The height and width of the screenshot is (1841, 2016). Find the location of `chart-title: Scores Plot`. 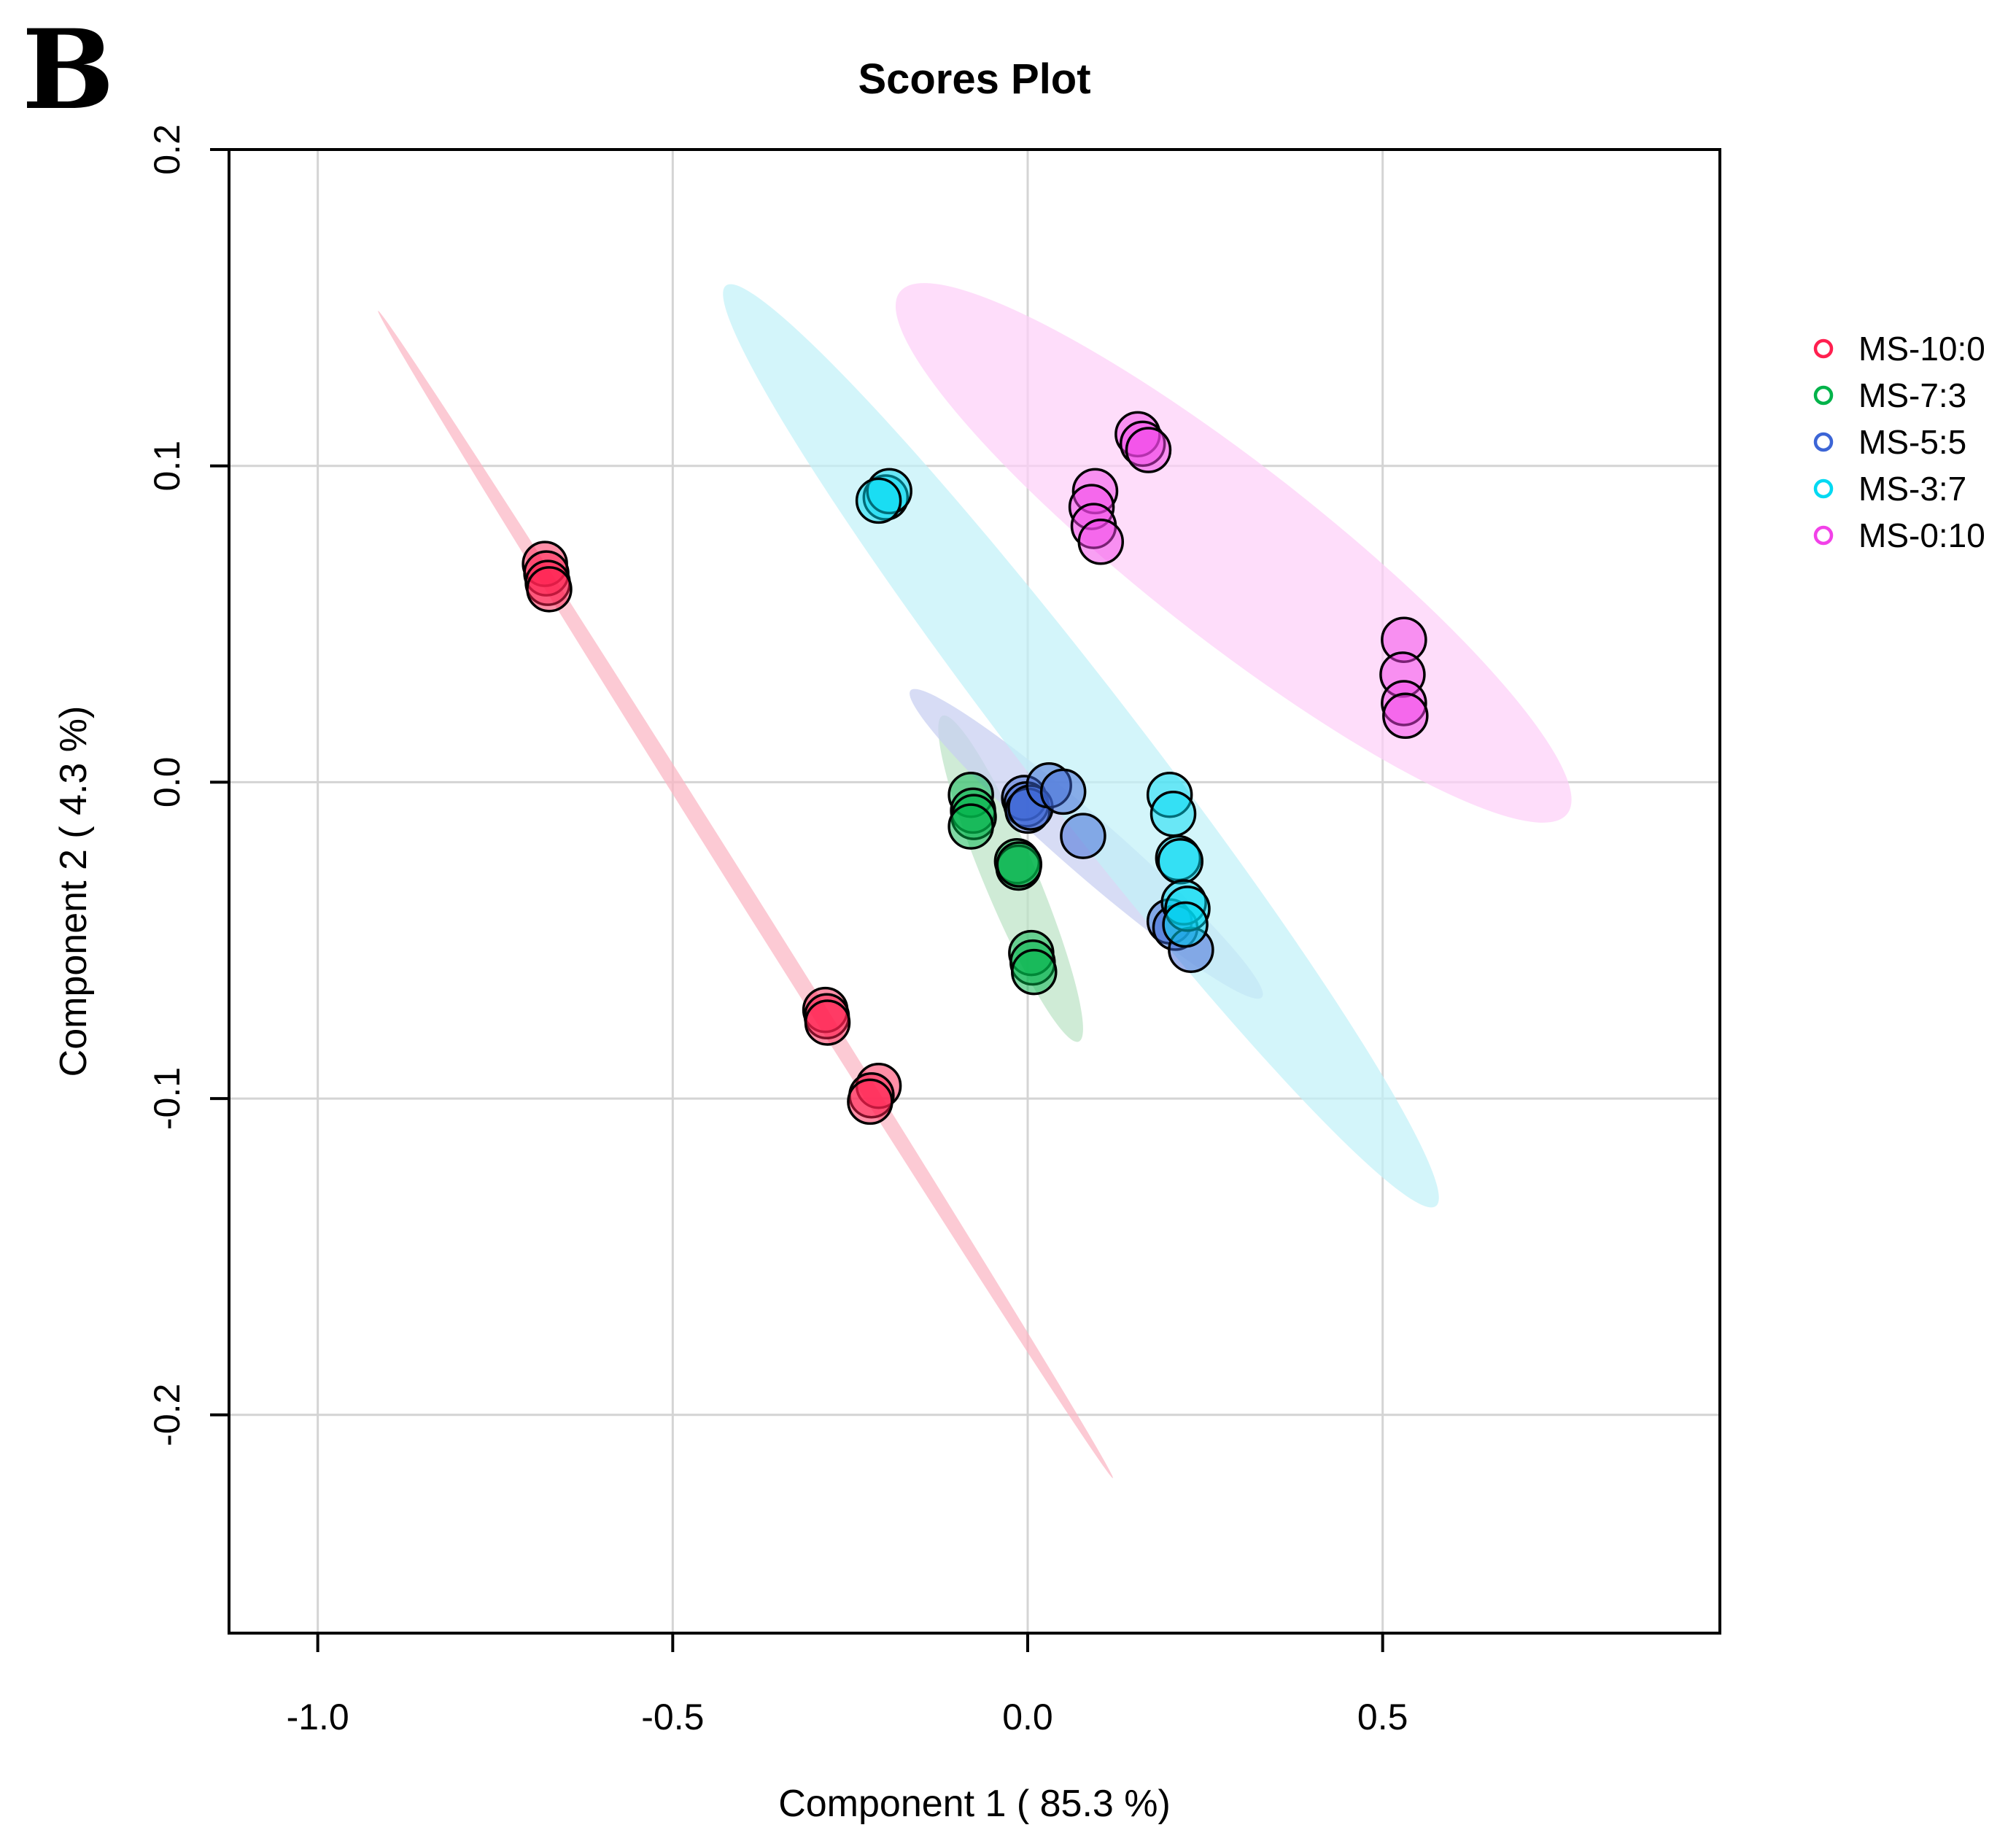

chart-title: Scores Plot is located at coordinates (974, 79).